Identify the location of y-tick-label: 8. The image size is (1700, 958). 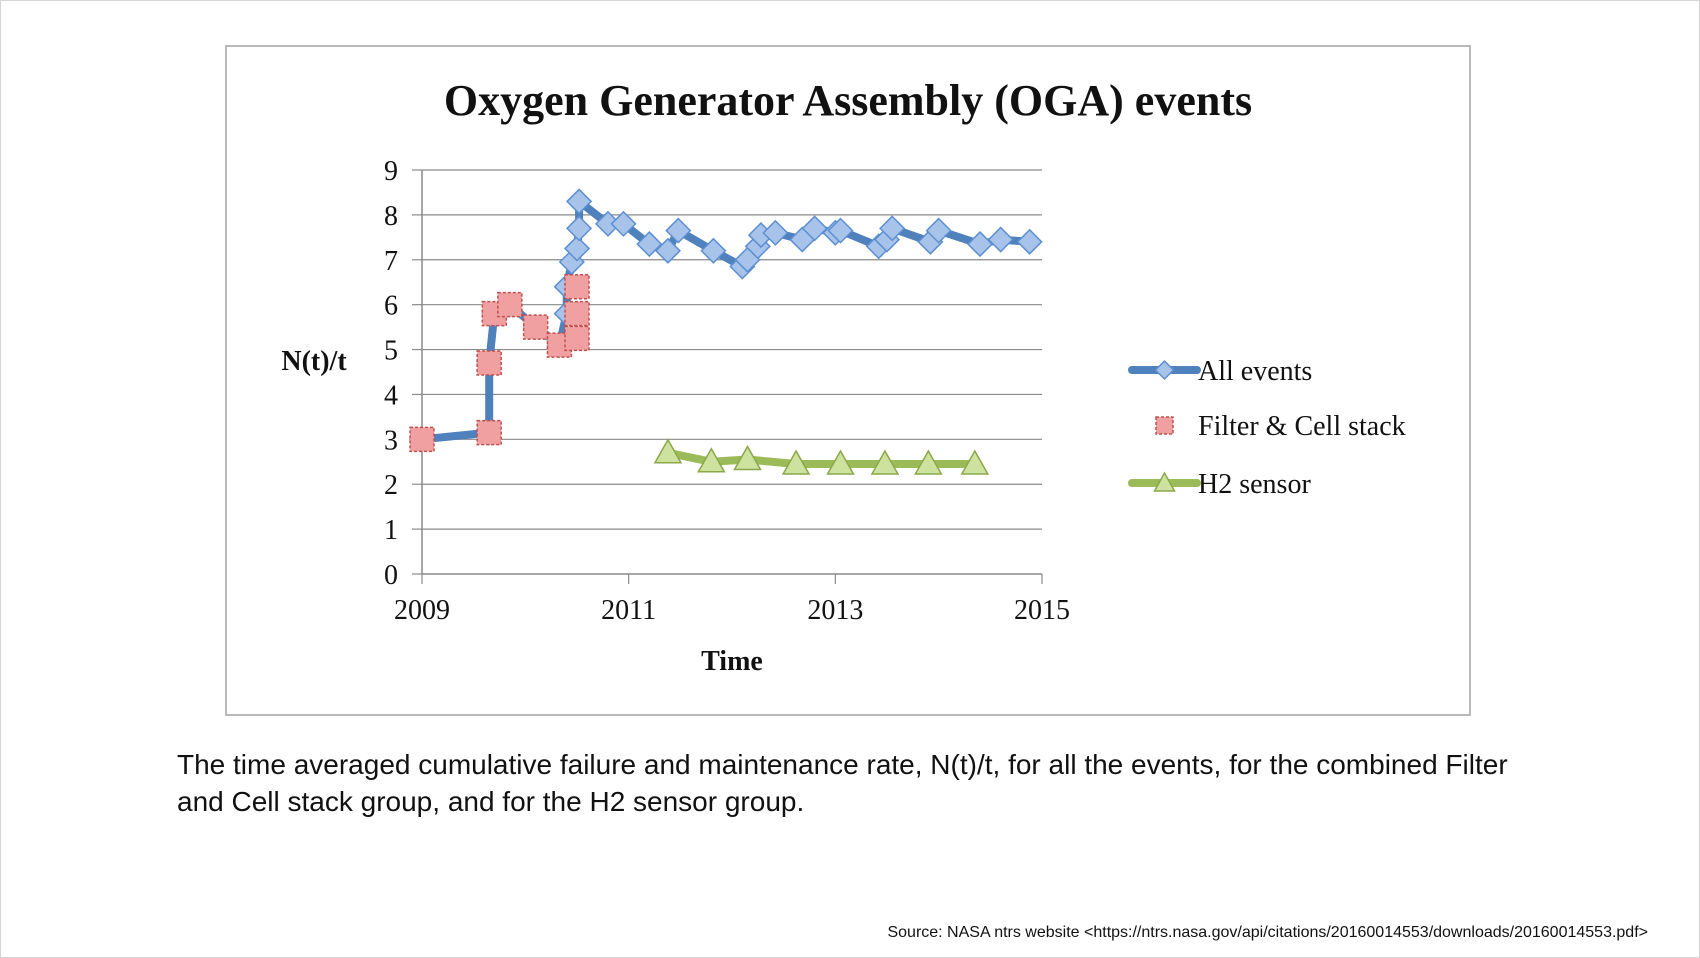
(391, 216).